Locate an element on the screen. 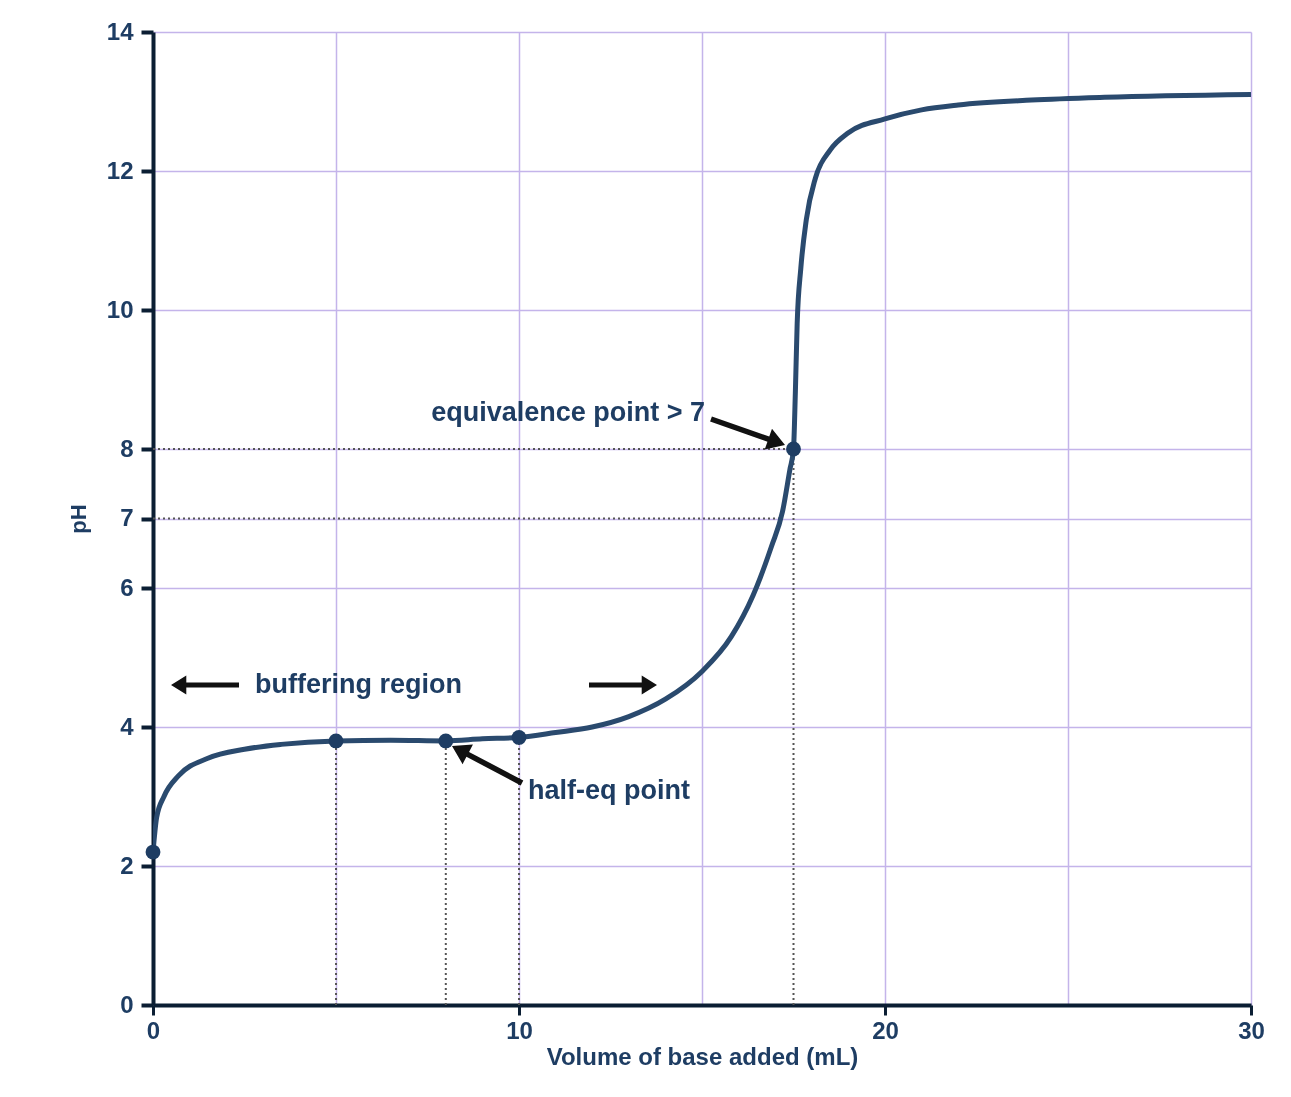 This screenshot has width=1291, height=1097. y-tick-label: 8 is located at coordinates (127, 448).